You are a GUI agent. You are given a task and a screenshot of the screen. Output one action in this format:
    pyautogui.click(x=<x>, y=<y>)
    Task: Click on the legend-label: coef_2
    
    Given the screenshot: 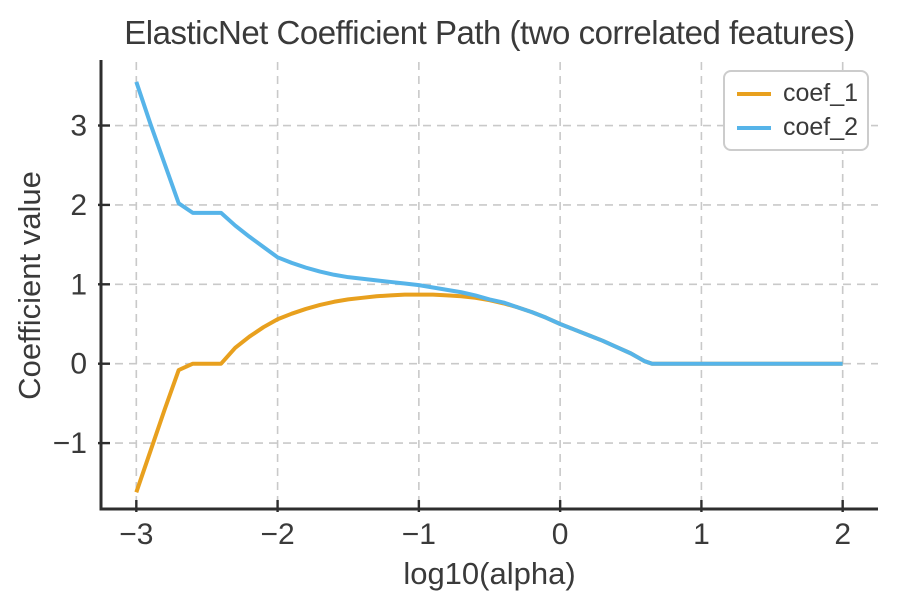 What is the action you would take?
    pyautogui.click(x=821, y=127)
    